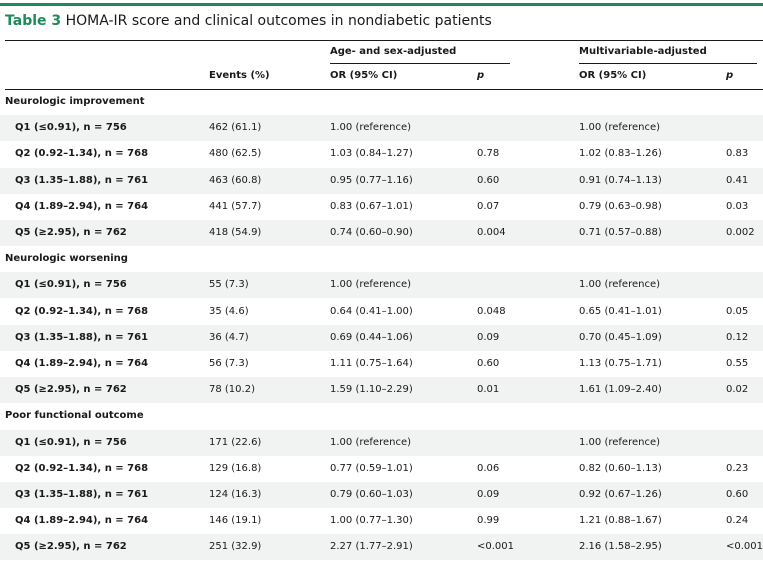 The image size is (763, 567). What do you see at coordinates (613, 75) in the screenshot?
I see `header-or-ci-2: OR (95% CI)` at bounding box center [613, 75].